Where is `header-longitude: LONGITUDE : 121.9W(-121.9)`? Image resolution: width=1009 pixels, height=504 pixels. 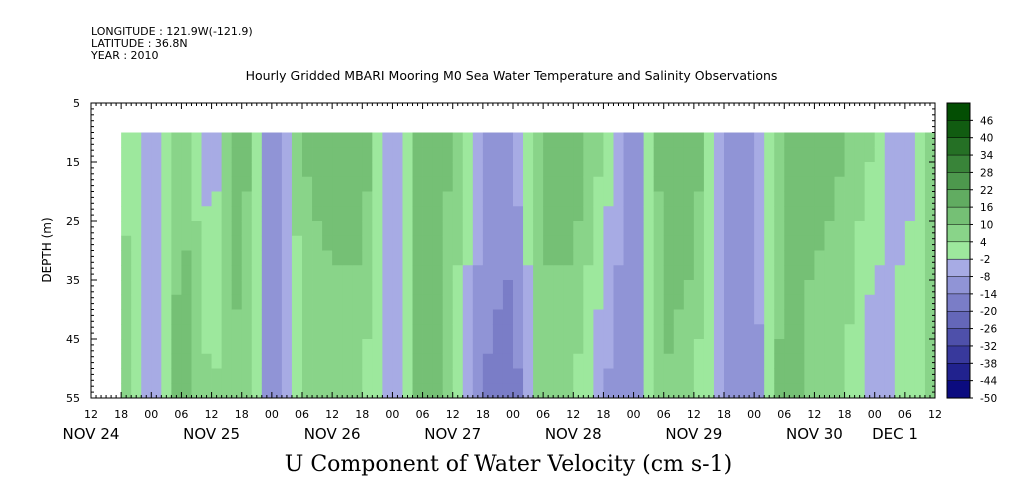 header-longitude: LONGITUDE : 121.9W(-121.9) is located at coordinates (172, 31).